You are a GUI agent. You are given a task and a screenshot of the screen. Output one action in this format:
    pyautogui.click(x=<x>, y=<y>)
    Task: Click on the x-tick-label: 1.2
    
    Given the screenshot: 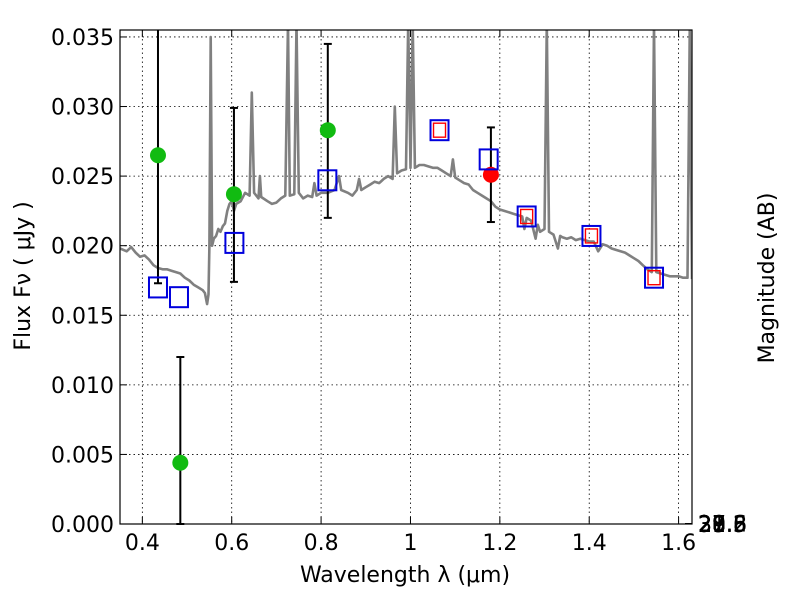 What is the action you would take?
    pyautogui.click(x=499, y=543)
    